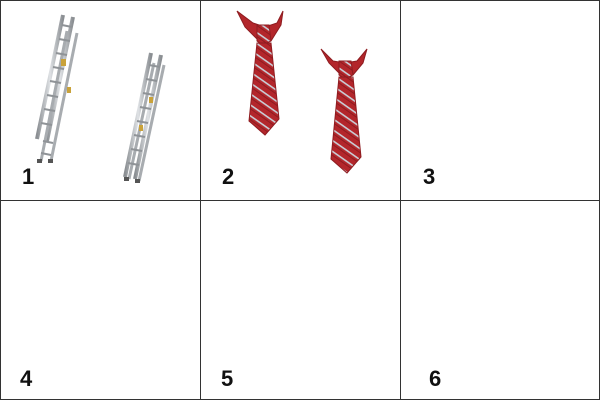 The width and height of the screenshot is (600, 400). What do you see at coordinates (228, 176) in the screenshot?
I see `cell-number-2: 2` at bounding box center [228, 176].